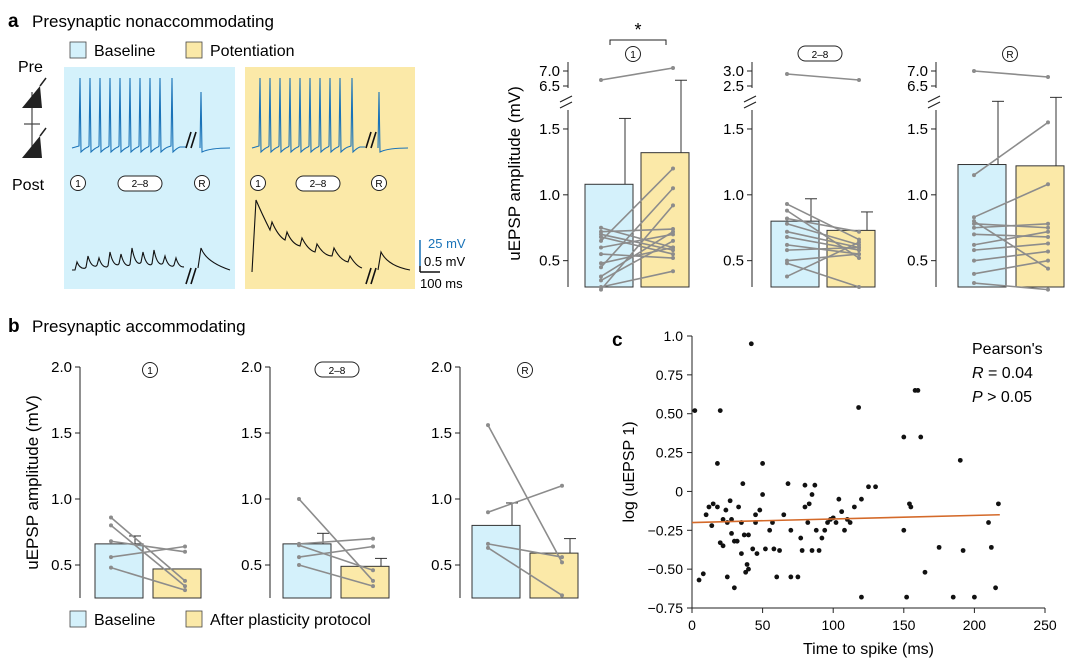 The height and width of the screenshot is (659, 1070). Describe the element at coordinates (214, 259) in the screenshot. I see `baseline-post-recovery-trace` at that location.